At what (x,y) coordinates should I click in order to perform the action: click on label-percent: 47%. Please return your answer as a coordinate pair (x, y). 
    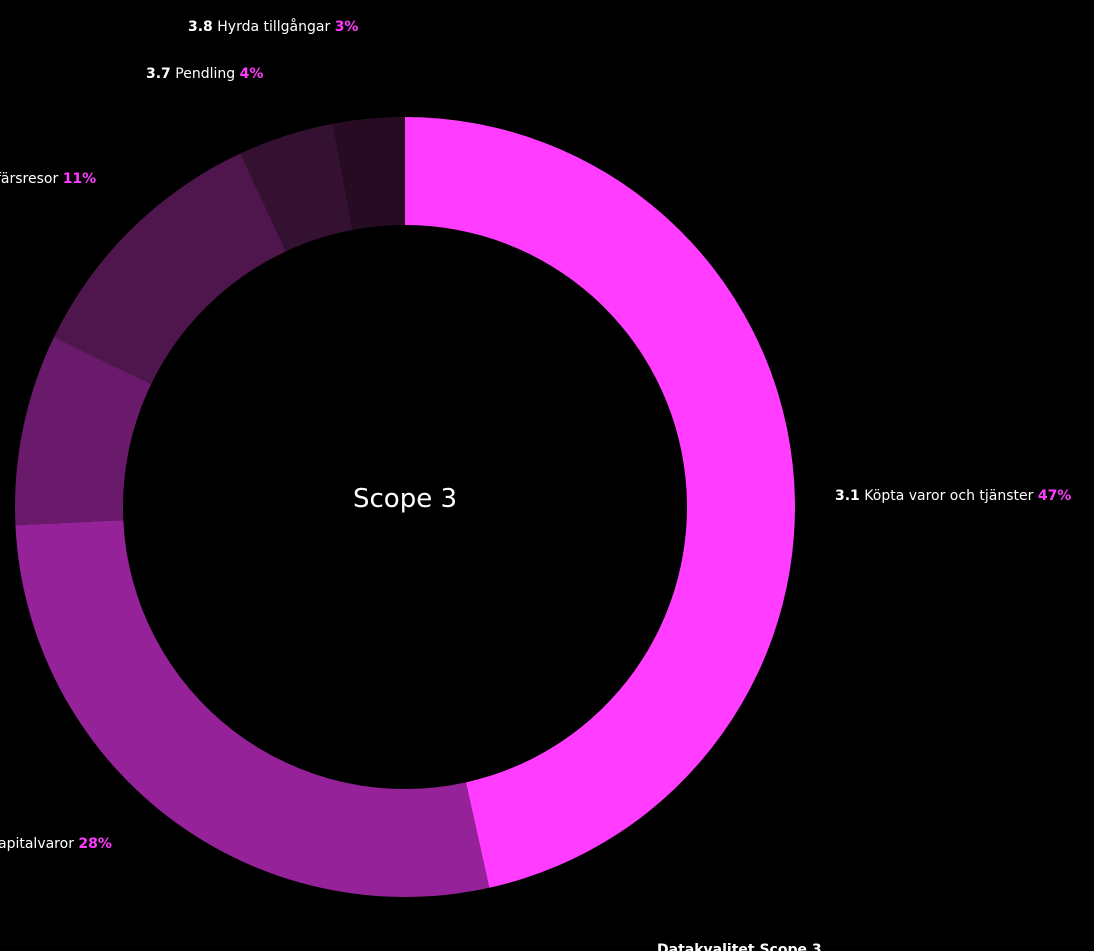
    Looking at the image, I should click on (1054, 496).